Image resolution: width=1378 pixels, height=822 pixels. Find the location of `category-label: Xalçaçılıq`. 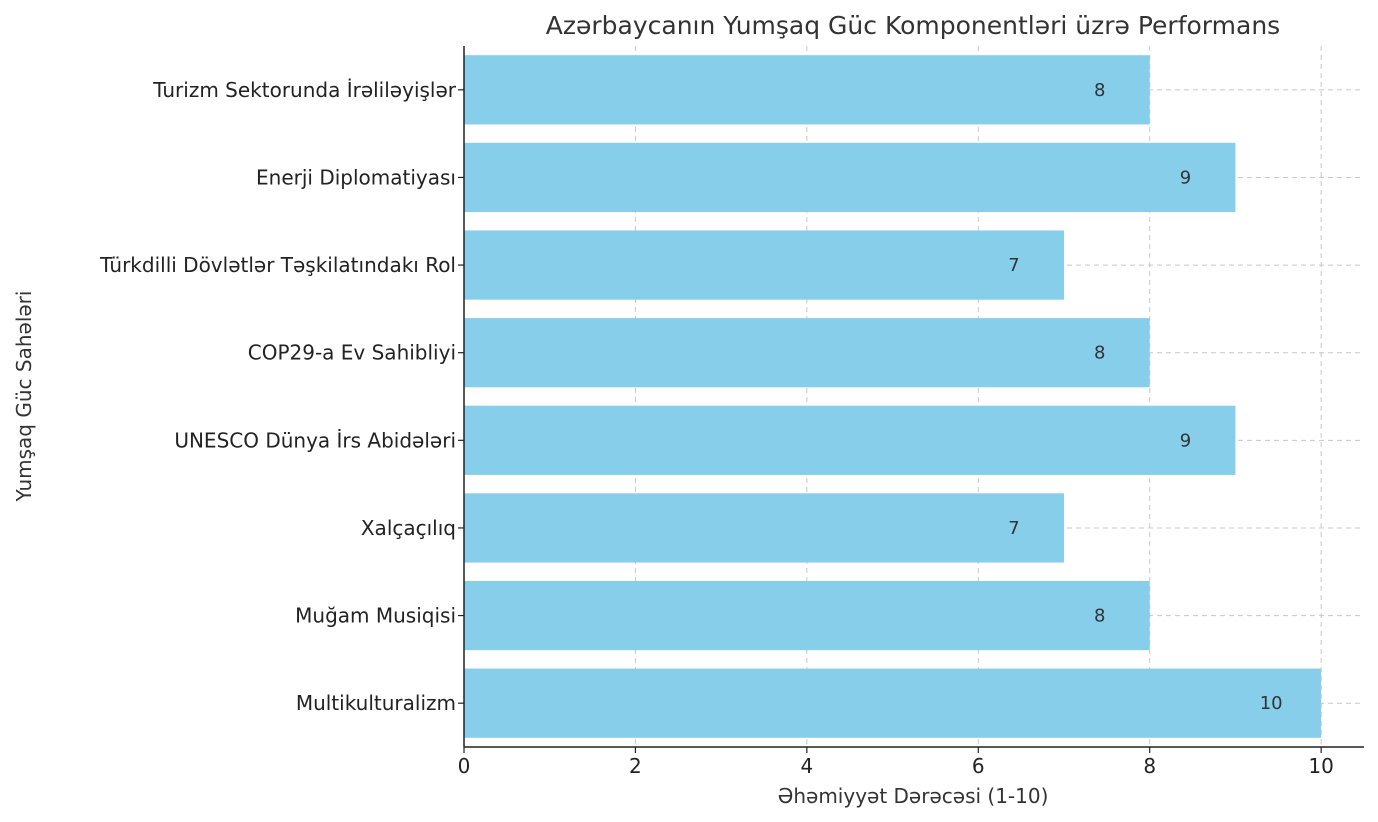

category-label: Xalçaçılıq is located at coordinates (408, 528).